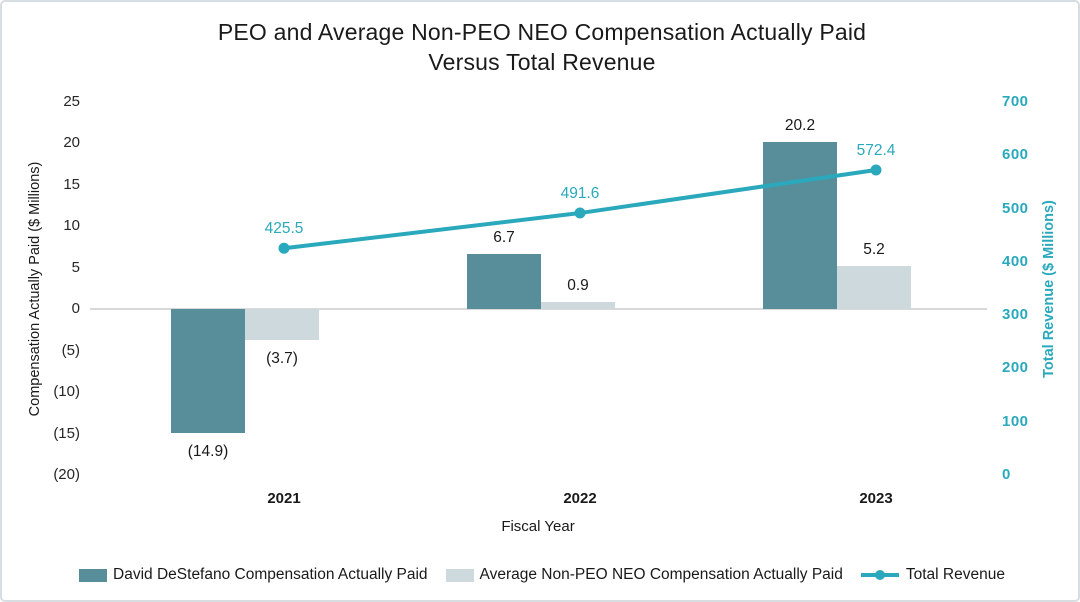 The width and height of the screenshot is (1080, 602). What do you see at coordinates (876, 150) in the screenshot?
I see `line-value-label: 572.4` at bounding box center [876, 150].